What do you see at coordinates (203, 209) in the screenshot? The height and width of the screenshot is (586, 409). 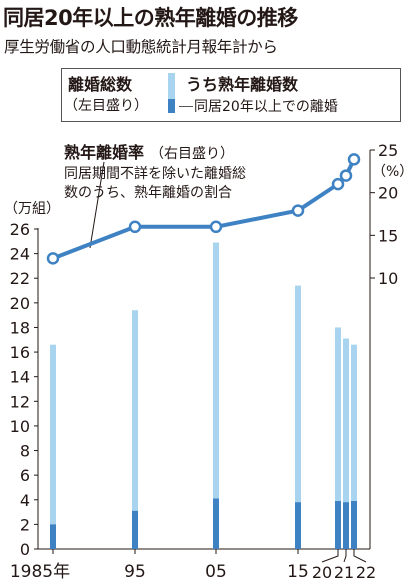 I see `rate-line-group` at bounding box center [203, 209].